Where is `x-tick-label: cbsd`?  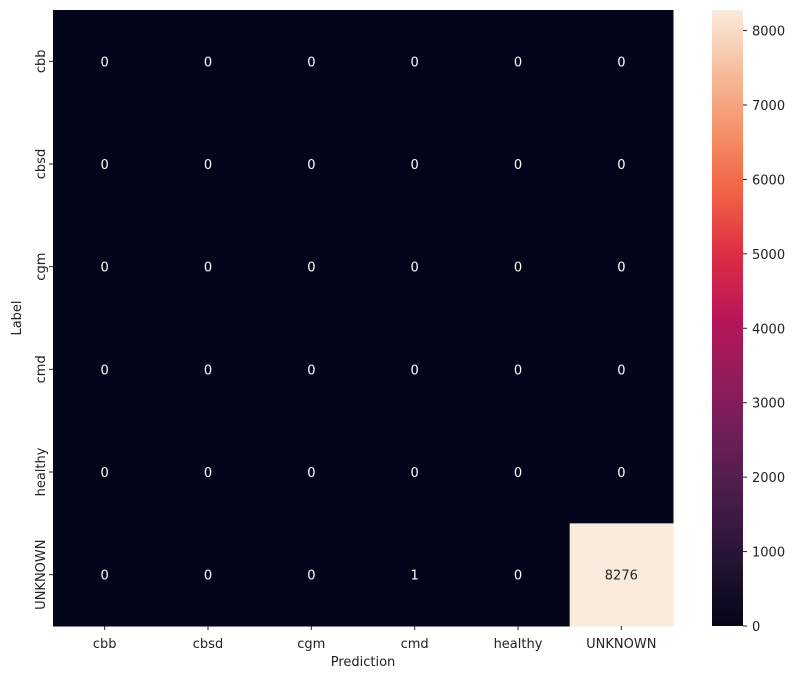
x-tick-label: cbsd is located at coordinates (208, 644).